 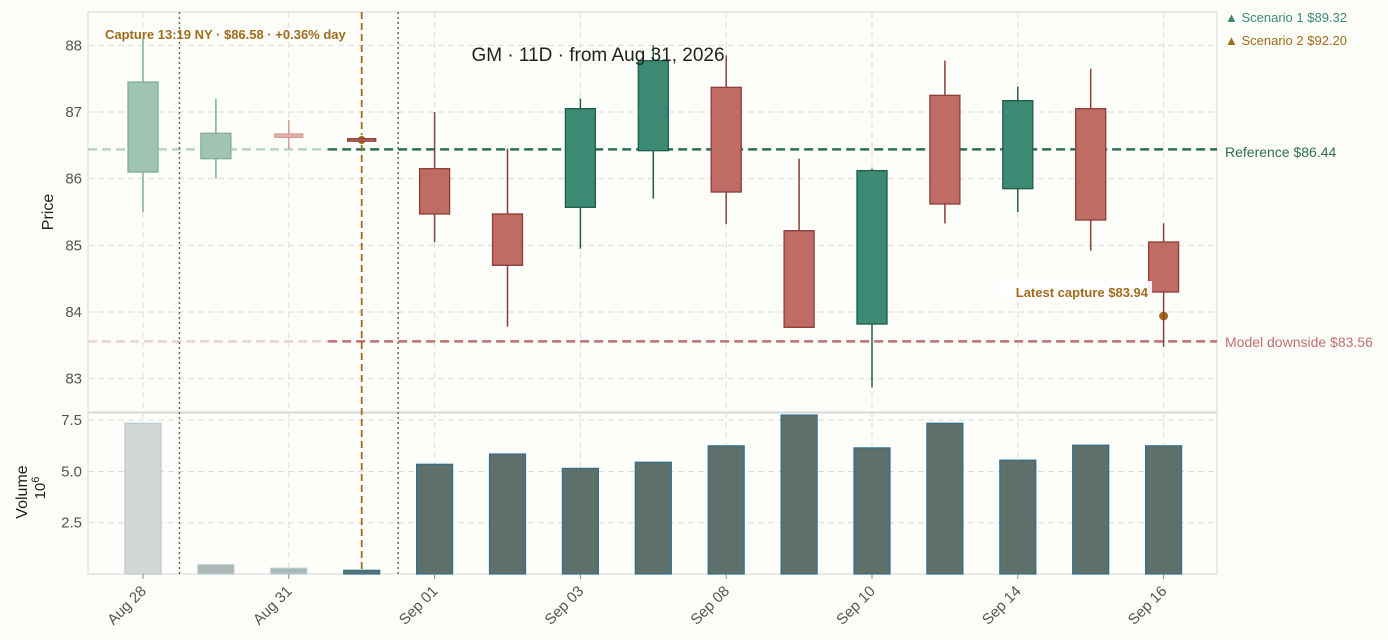 I want to click on price-tick-label: 86, so click(x=73, y=179).